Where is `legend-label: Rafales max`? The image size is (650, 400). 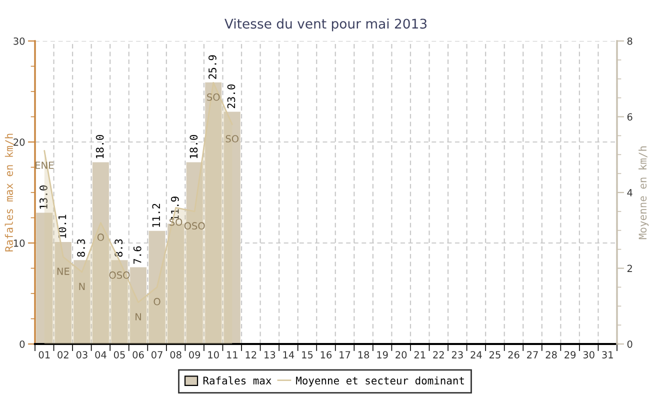
legend-label: Rafales max is located at coordinates (237, 380).